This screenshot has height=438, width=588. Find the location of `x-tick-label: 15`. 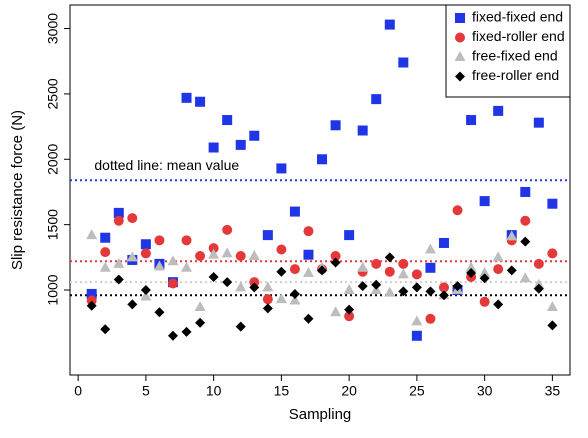

x-tick-label: 15 is located at coordinates (282, 391).